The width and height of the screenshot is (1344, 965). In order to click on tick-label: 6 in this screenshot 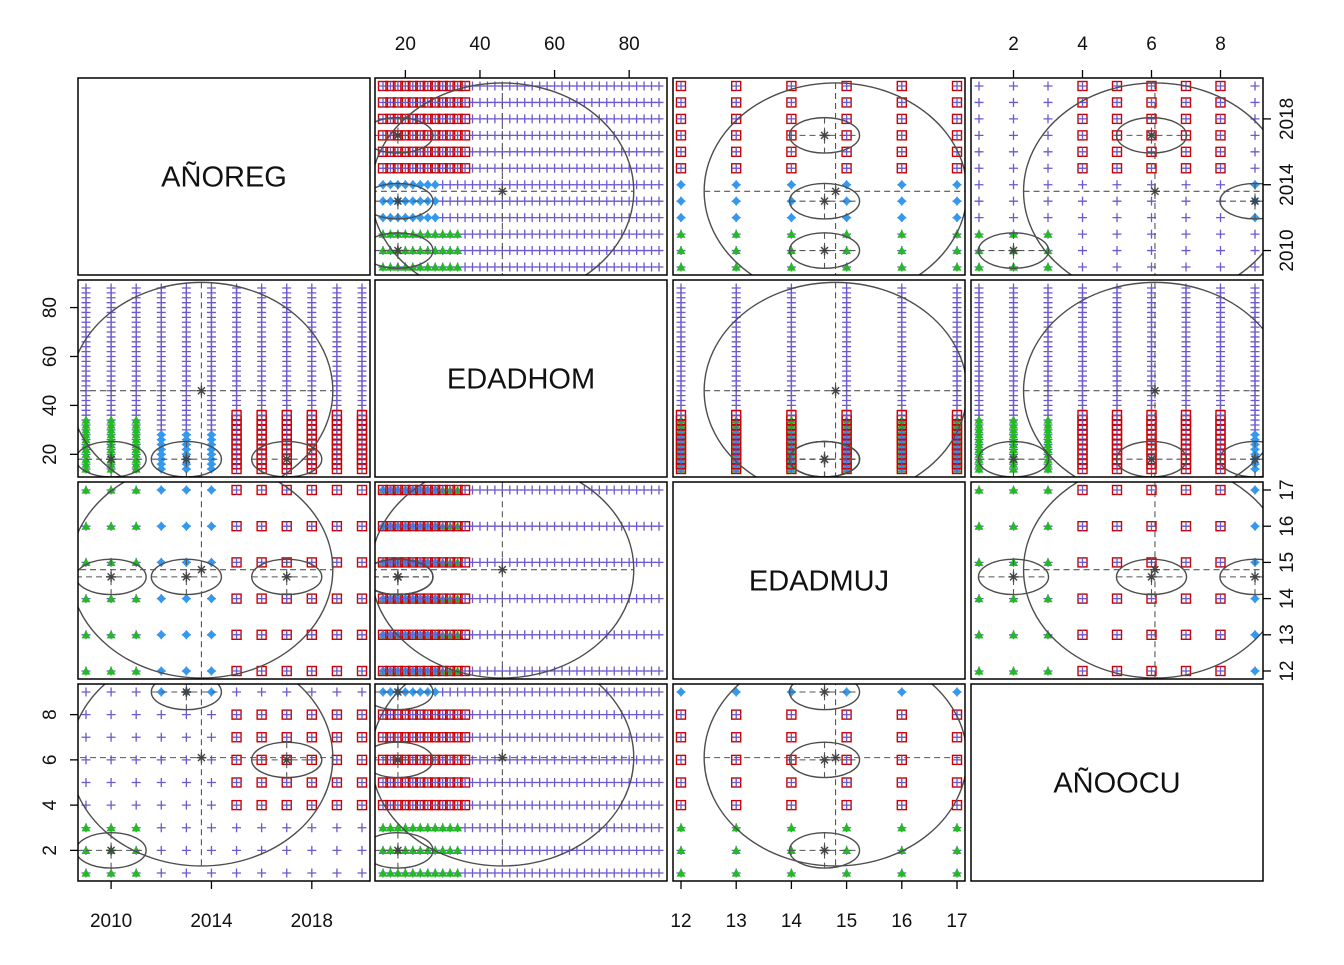, I will do `click(1151, 44)`.